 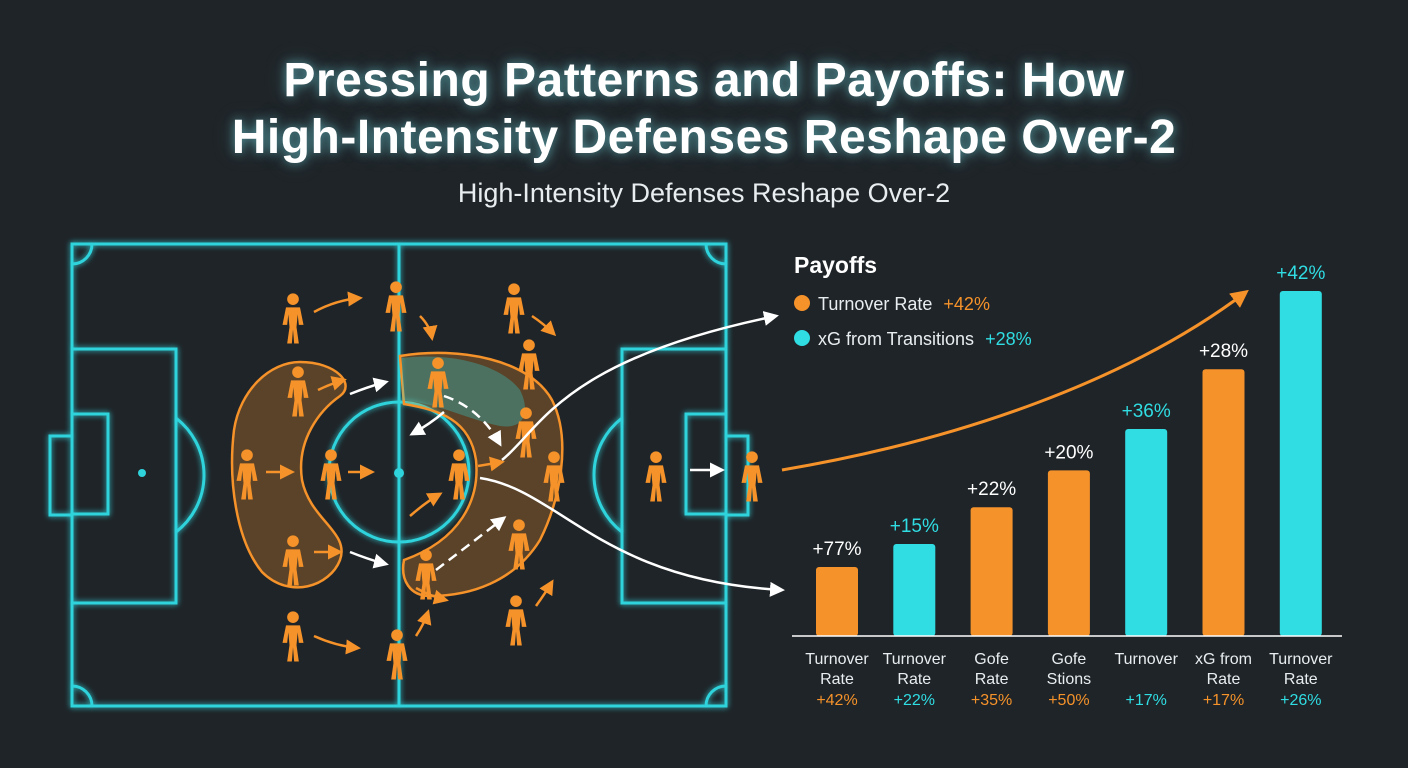 What do you see at coordinates (836, 700) in the screenshot?
I see `category-sub-label: +42%` at bounding box center [836, 700].